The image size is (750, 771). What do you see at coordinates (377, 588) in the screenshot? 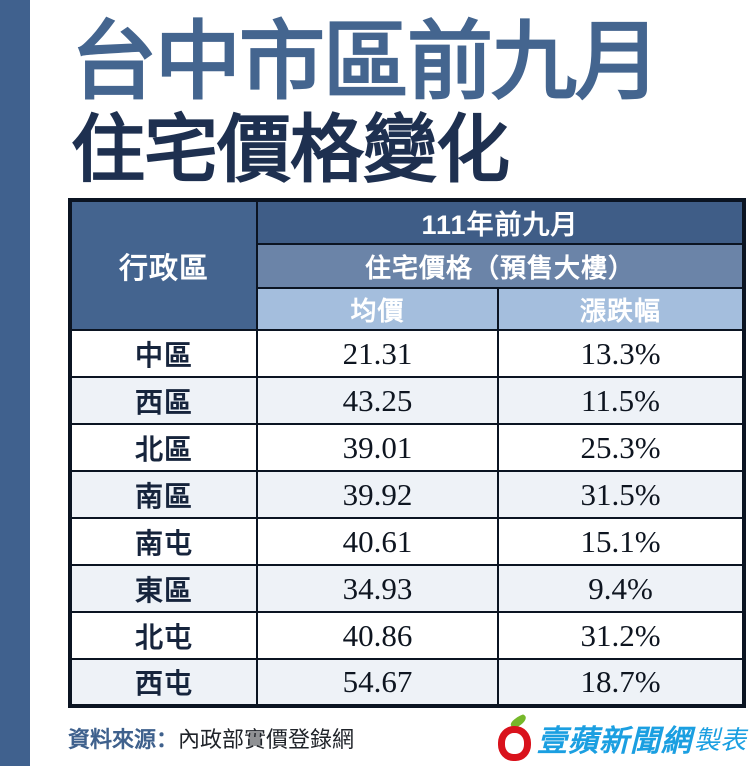
I see `avg-price-cell: 34.93` at bounding box center [377, 588].